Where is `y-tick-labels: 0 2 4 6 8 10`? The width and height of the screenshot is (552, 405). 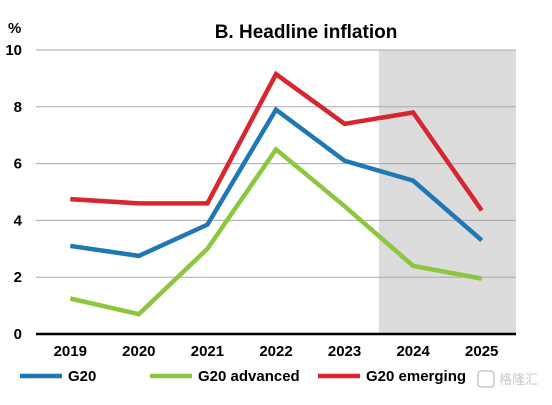 y-tick-labels: 0 2 4 6 8 10 is located at coordinates (13, 192).